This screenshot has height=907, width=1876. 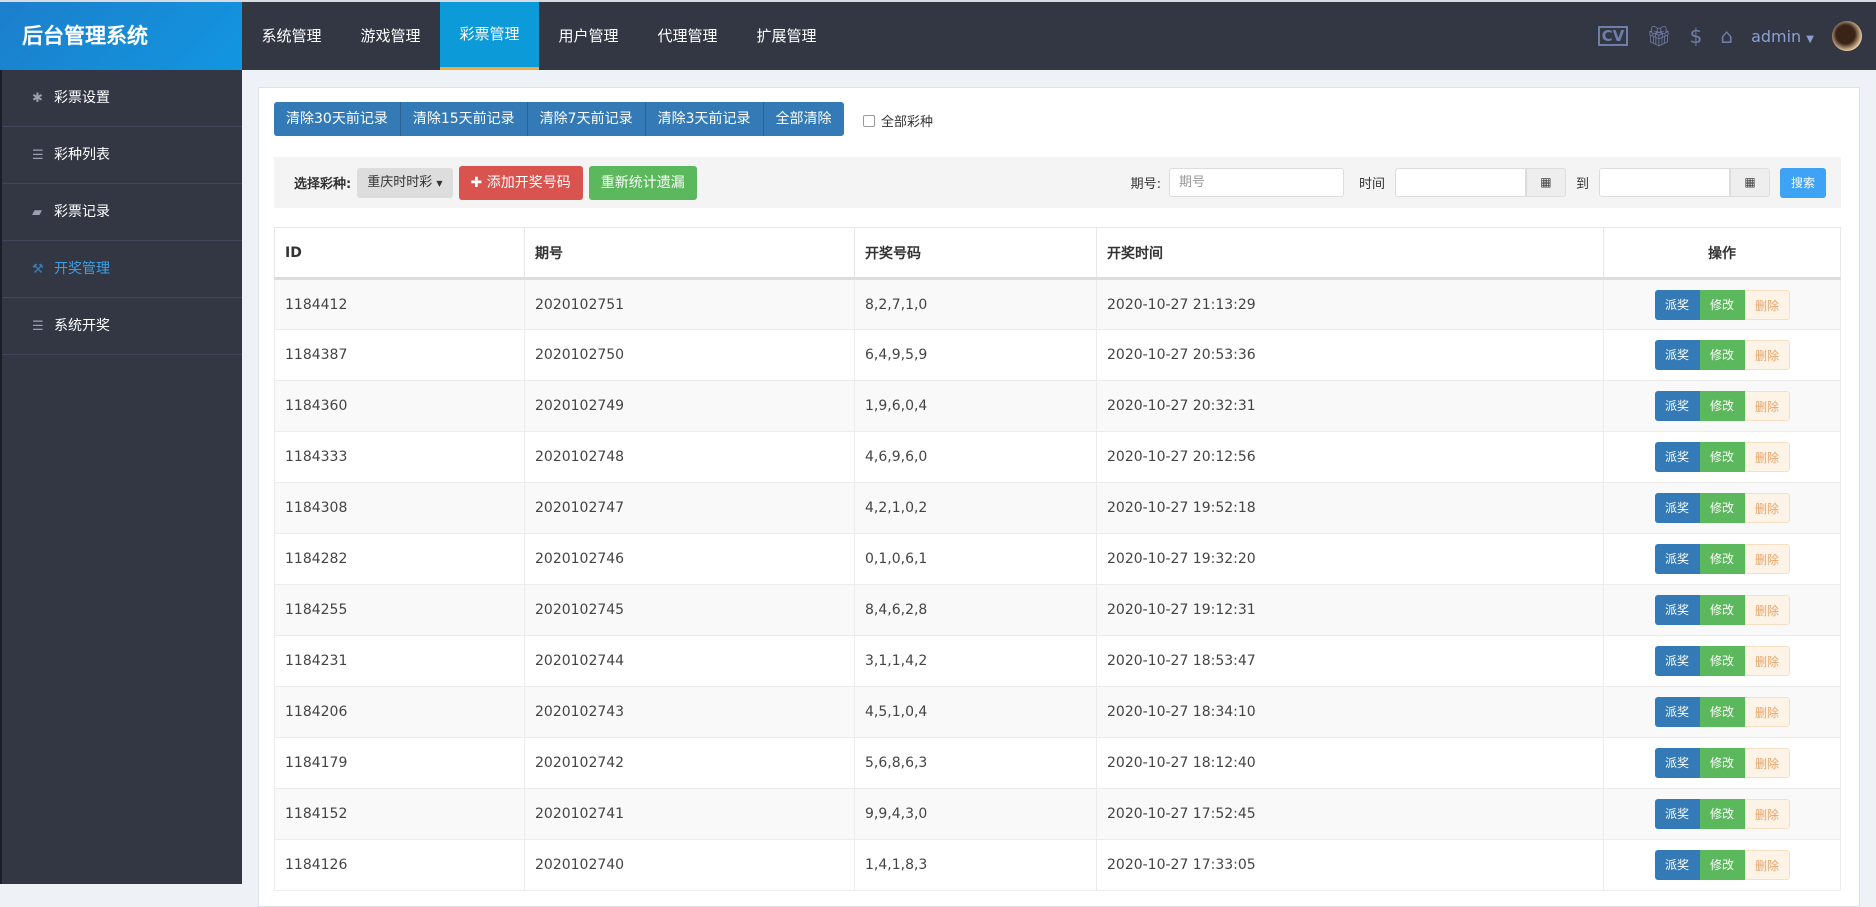 I want to click on select-type-label: 选择彩种:, so click(x=323, y=184).